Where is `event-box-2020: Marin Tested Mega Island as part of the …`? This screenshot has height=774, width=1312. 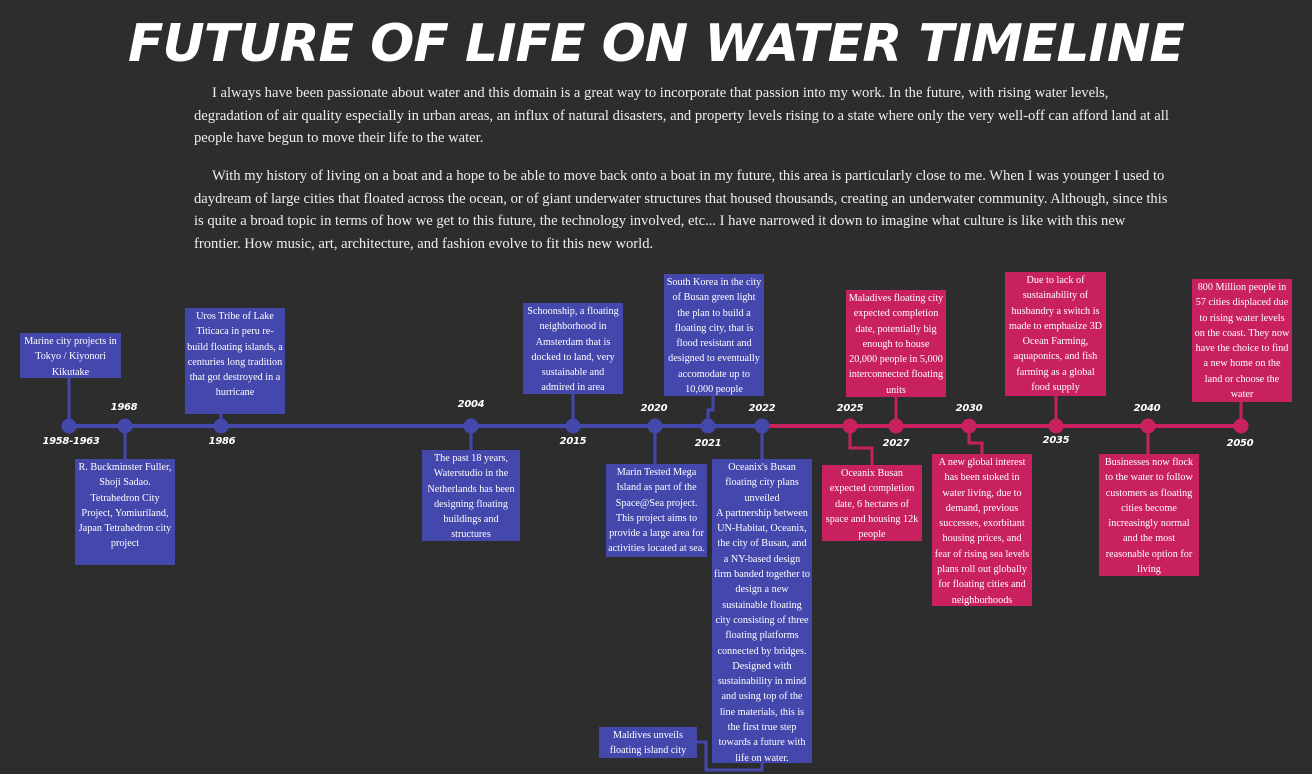
event-box-2020: Marin Tested Mega Island as part of the … is located at coordinates (656, 510).